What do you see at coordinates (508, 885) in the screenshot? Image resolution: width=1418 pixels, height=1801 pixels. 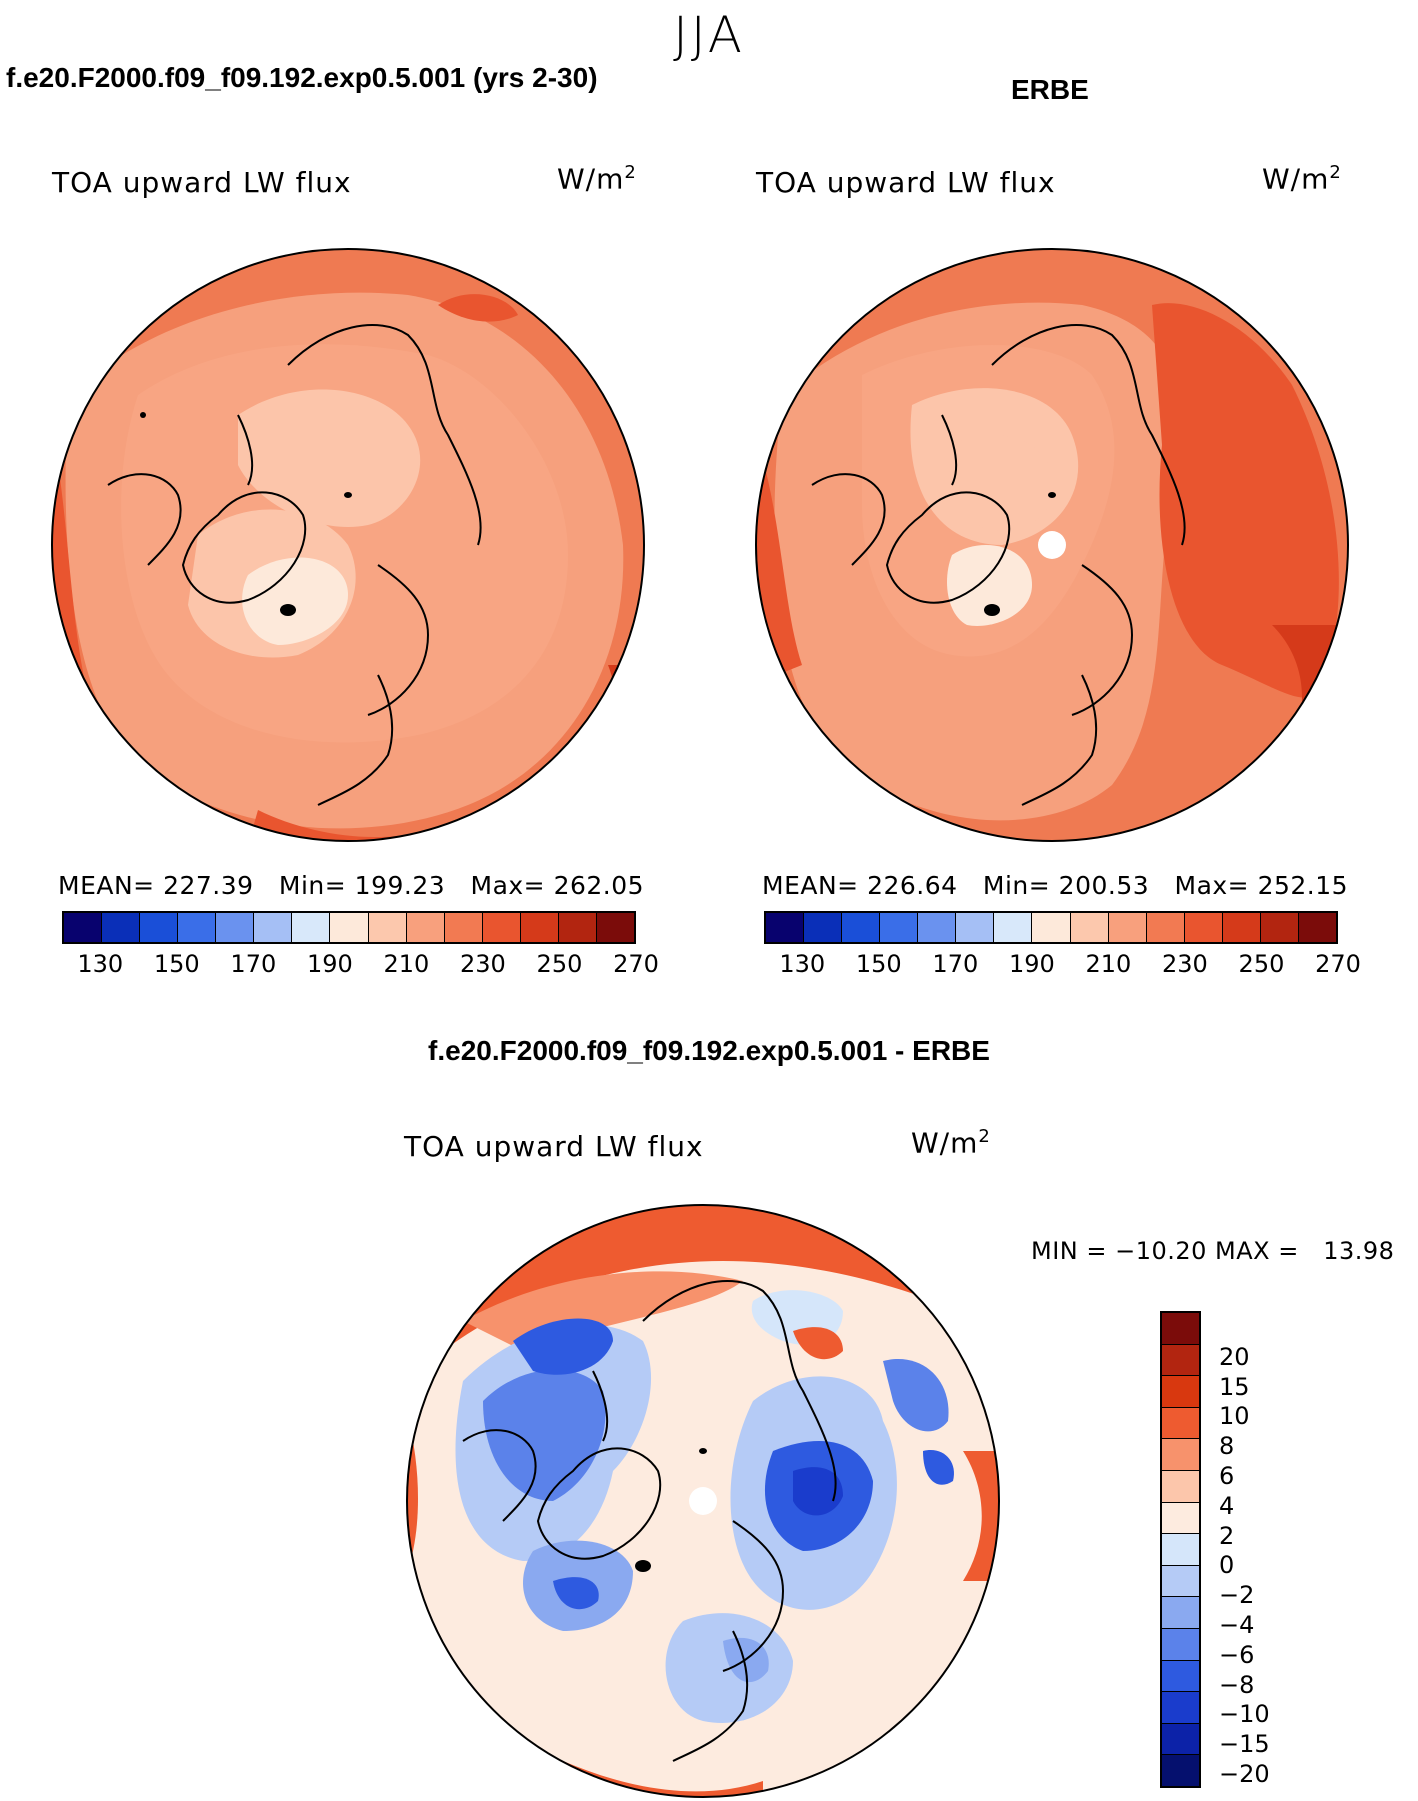 I see `model-max-label: Max=` at bounding box center [508, 885].